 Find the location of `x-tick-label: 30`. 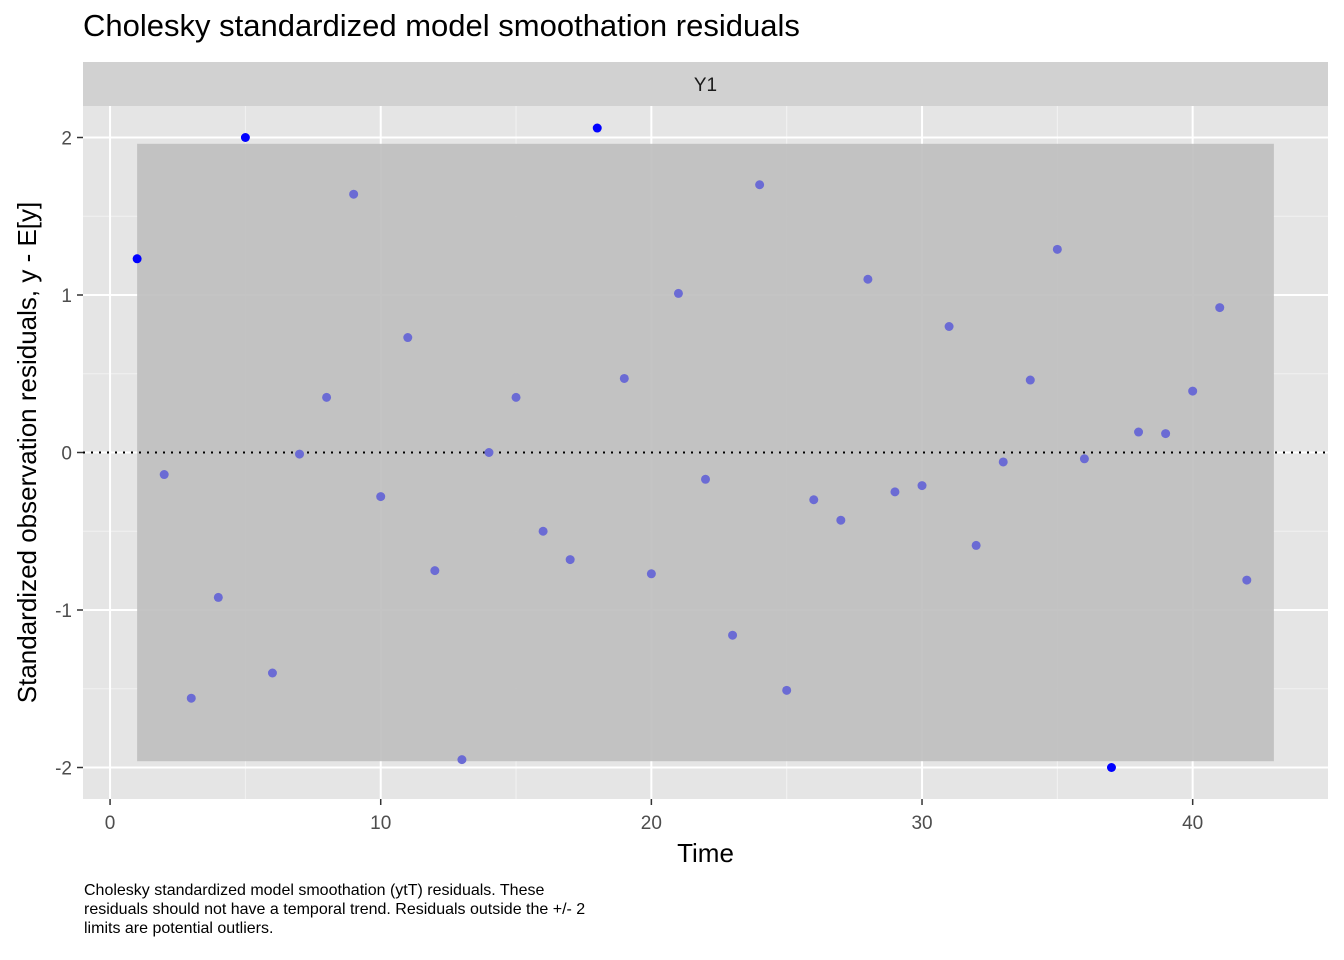

x-tick-label: 30 is located at coordinates (921, 823).